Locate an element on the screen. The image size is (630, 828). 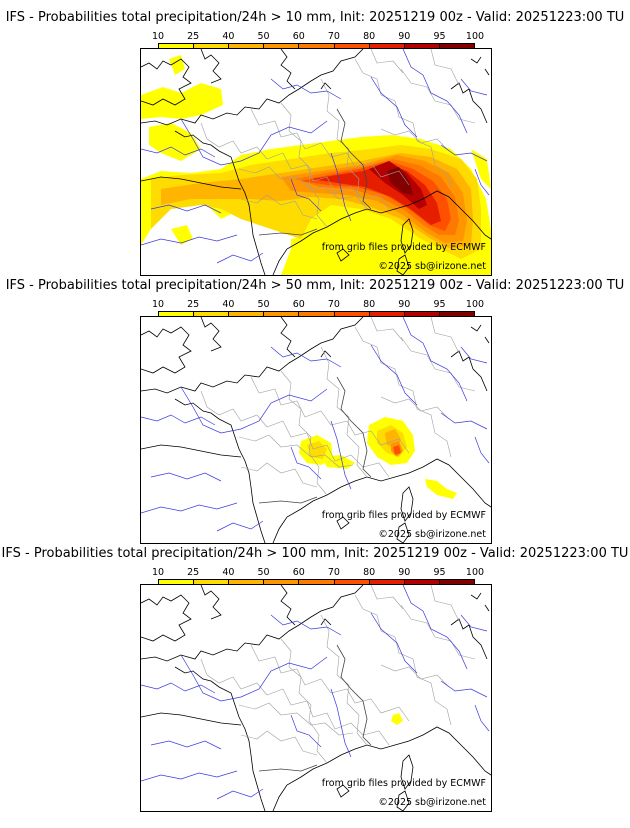
legend-colorbar is located at coordinates (316, 315).